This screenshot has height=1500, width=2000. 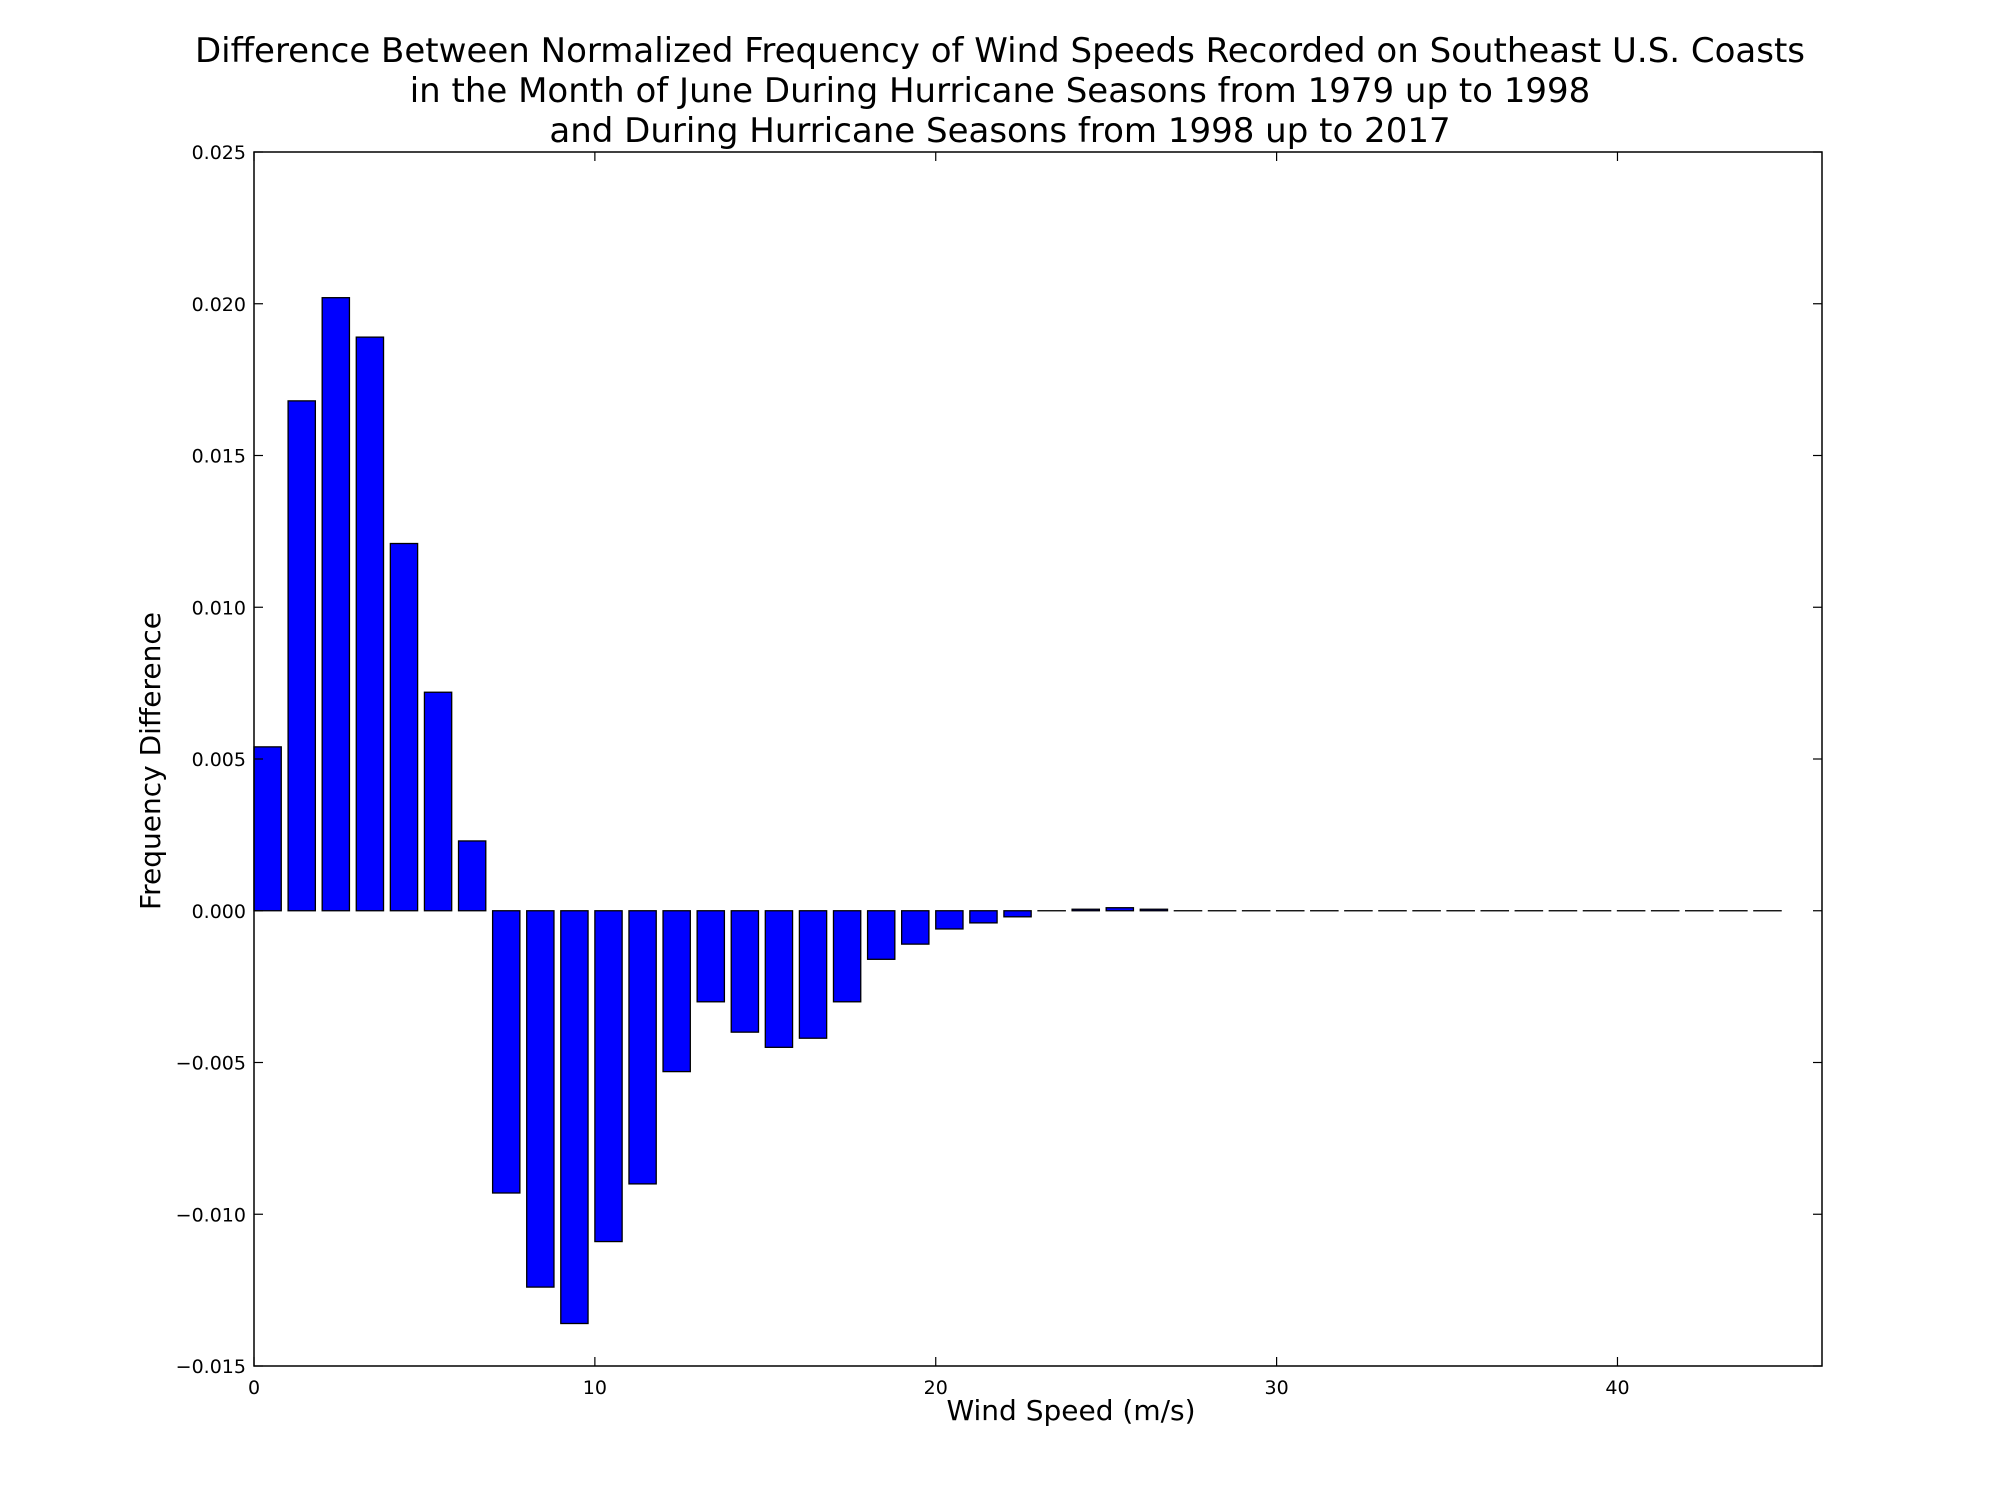 I want to click on x-tick-label: 40, so click(x=1617, y=1388).